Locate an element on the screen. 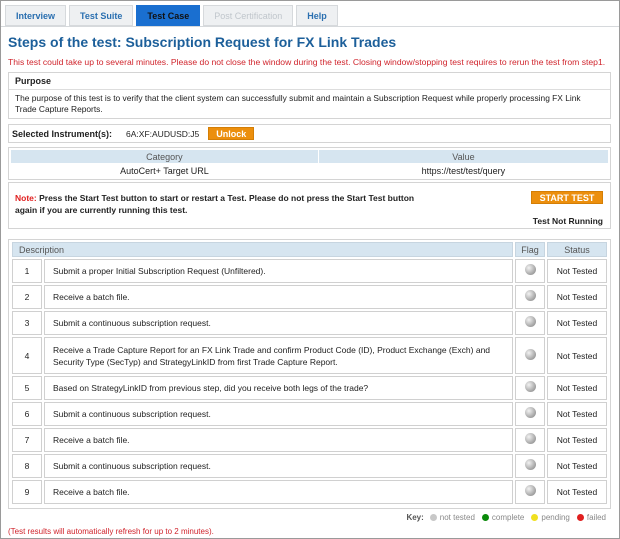  step-number: 1 is located at coordinates (27, 271).